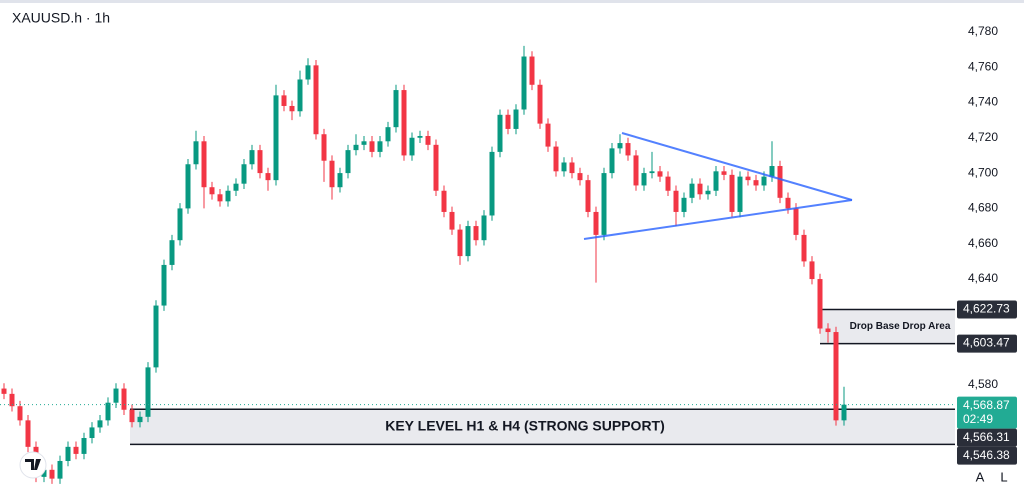 The width and height of the screenshot is (1024, 496). Describe the element at coordinates (33, 465) in the screenshot. I see `logo` at that location.